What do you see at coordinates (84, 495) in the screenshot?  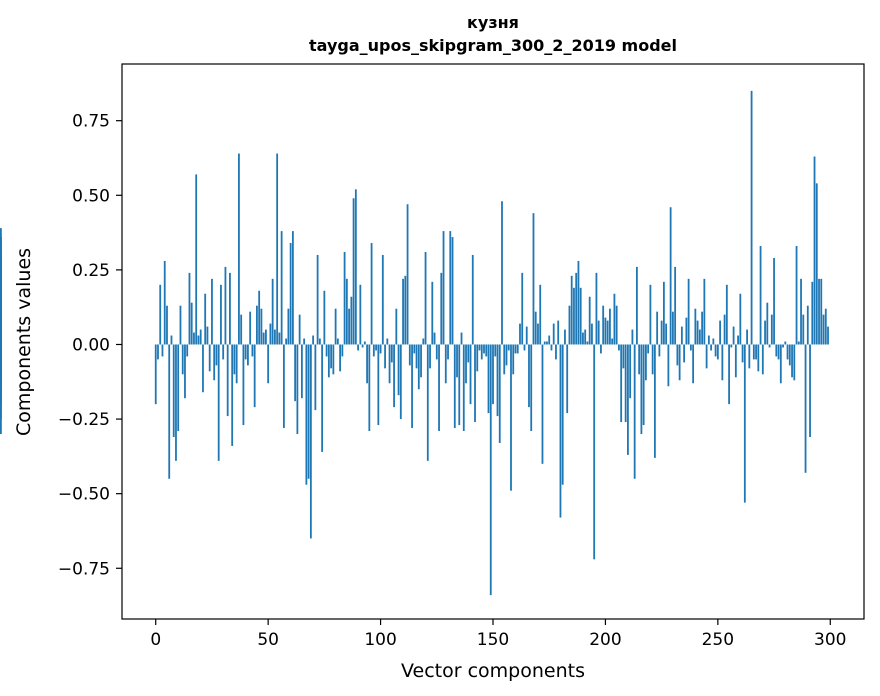 I see `y-tick-label: −0.50` at bounding box center [84, 495].